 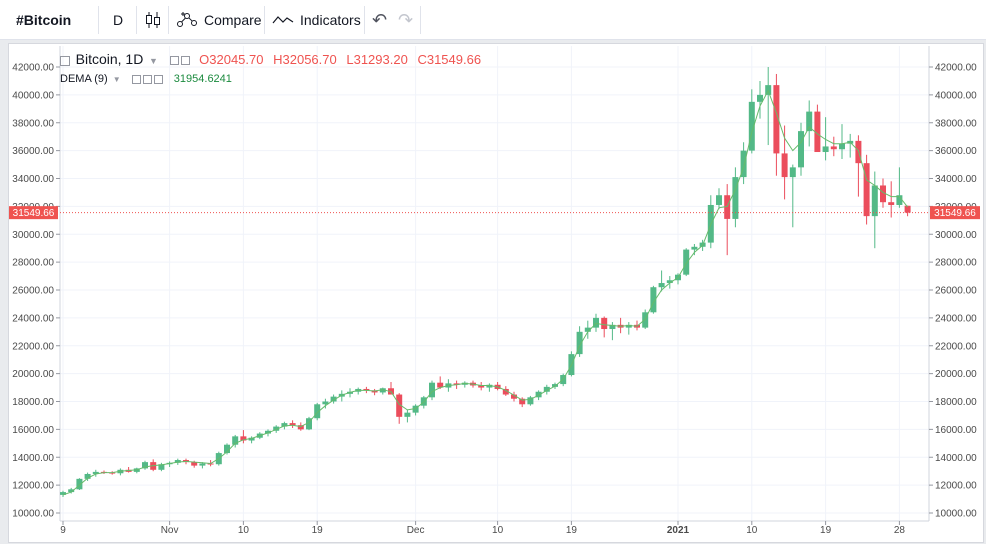 I want to click on low-value: 31293.20, so click(x=380, y=59).